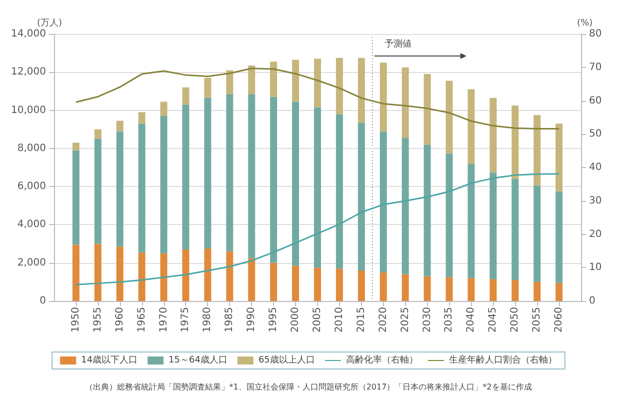  What do you see at coordinates (595, 234) in the screenshot?
I see `y2-tick-label: 20` at bounding box center [595, 234].